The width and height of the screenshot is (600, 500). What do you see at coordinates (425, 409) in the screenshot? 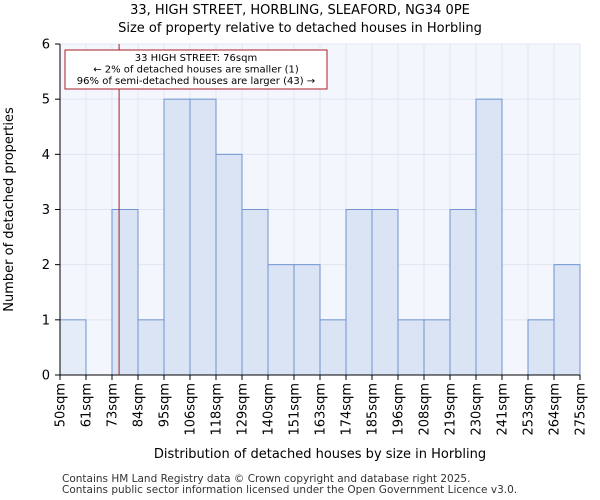
I see `x-tick-label-14: 208sqm` at bounding box center [425, 409].